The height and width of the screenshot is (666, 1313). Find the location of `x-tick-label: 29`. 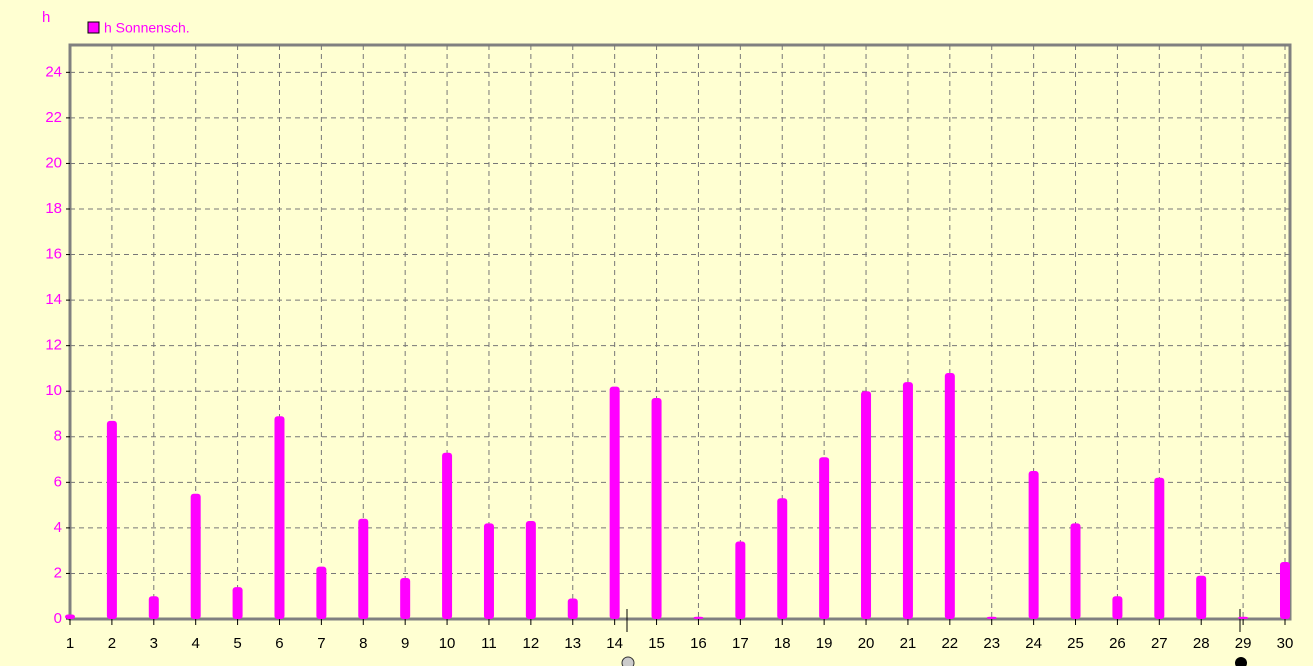

x-tick-label: 29 is located at coordinates (1243, 643).